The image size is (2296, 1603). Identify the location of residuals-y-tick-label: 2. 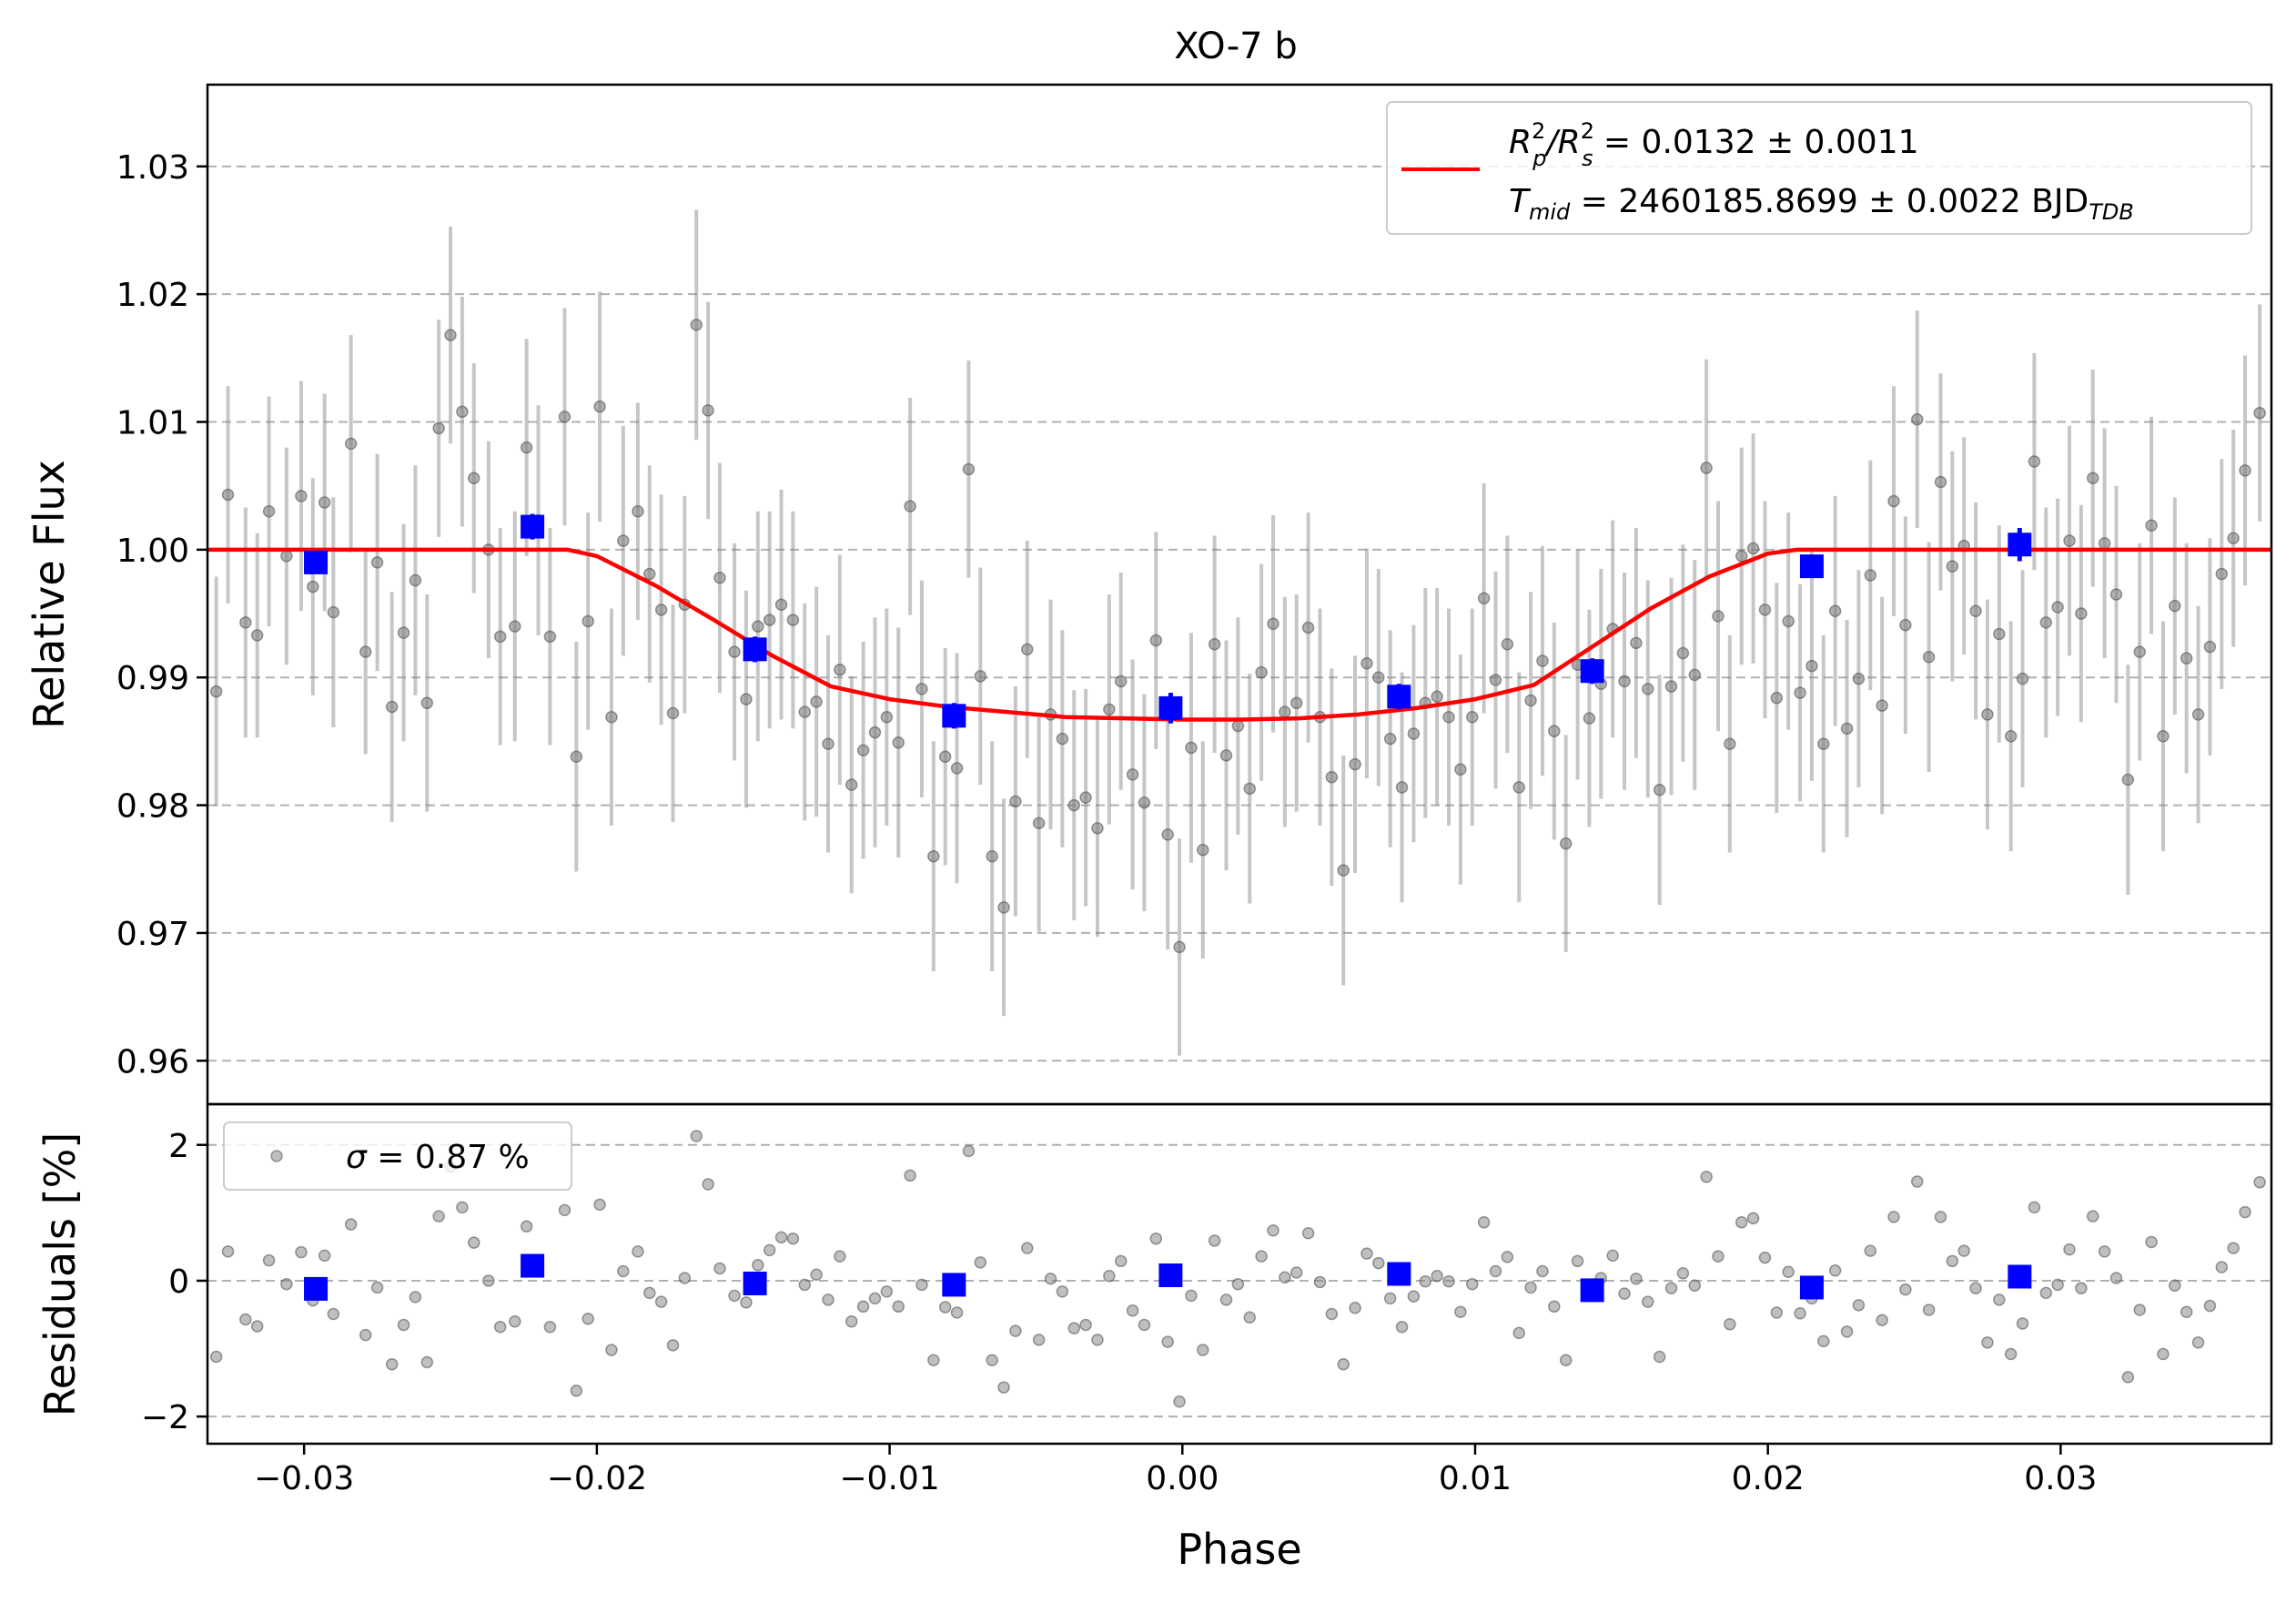
(178, 1146).